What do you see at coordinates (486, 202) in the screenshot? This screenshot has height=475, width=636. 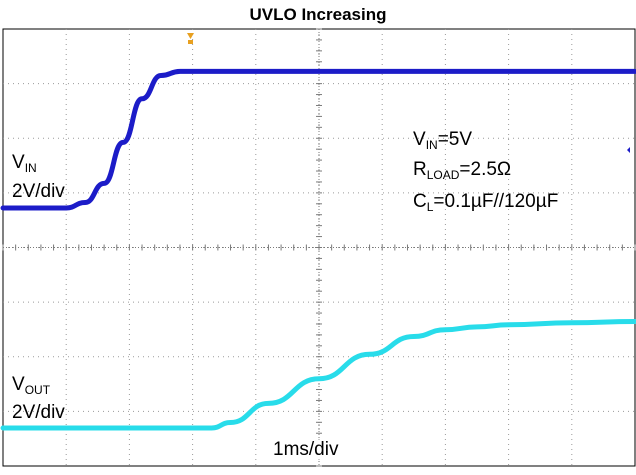 I see `annotation-cl: CL=0.1µF//120µF` at bounding box center [486, 202].